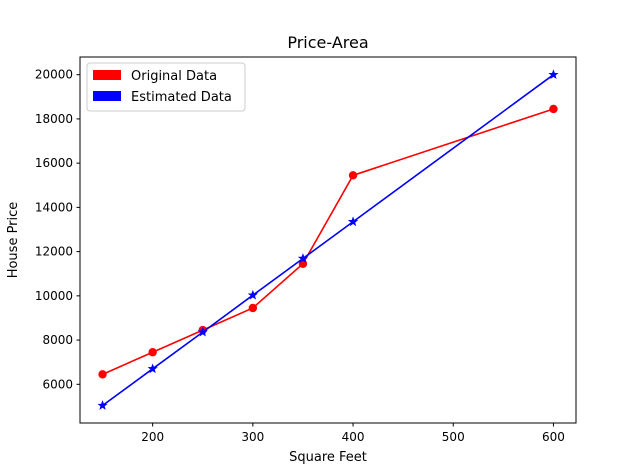 This screenshot has height=473, width=640. I want to click on y-tick-label: 20000, so click(54, 75).